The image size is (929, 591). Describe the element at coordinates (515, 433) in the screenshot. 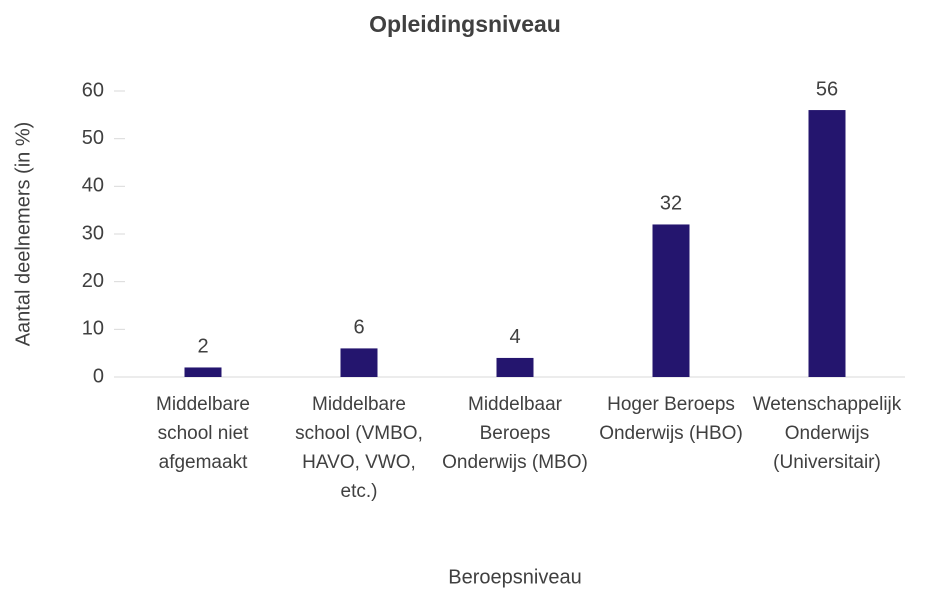

I see `x-tick-label: Middelbaar Beroeps Onderwijs (MBO)` at that location.